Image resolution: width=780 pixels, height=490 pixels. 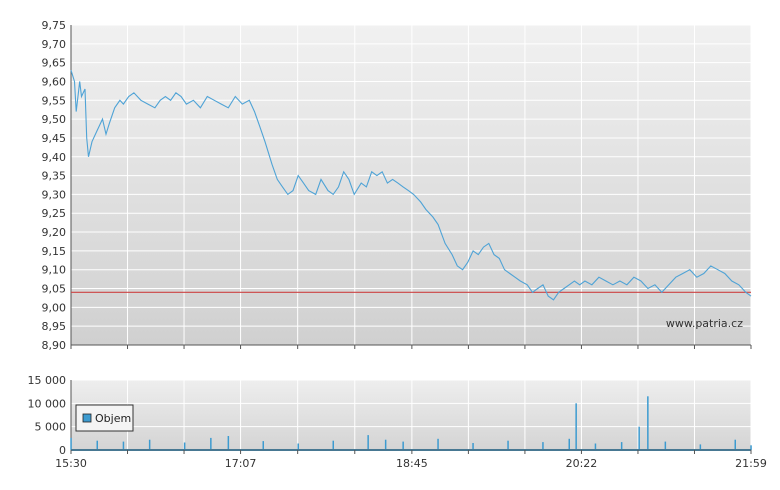 I want to click on price-y-tick-label: 9,70, so click(x=54, y=44).